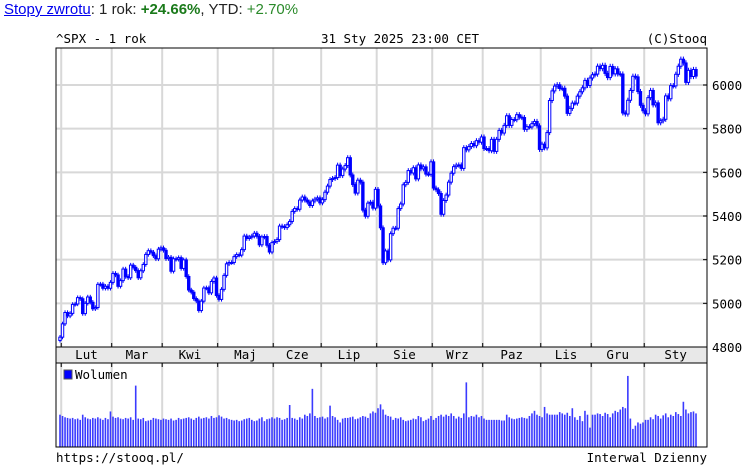 The height and width of the screenshot is (468, 751). Describe the element at coordinates (47, 9) in the screenshot. I see `returns-link: Stopy zwrotu` at that location.